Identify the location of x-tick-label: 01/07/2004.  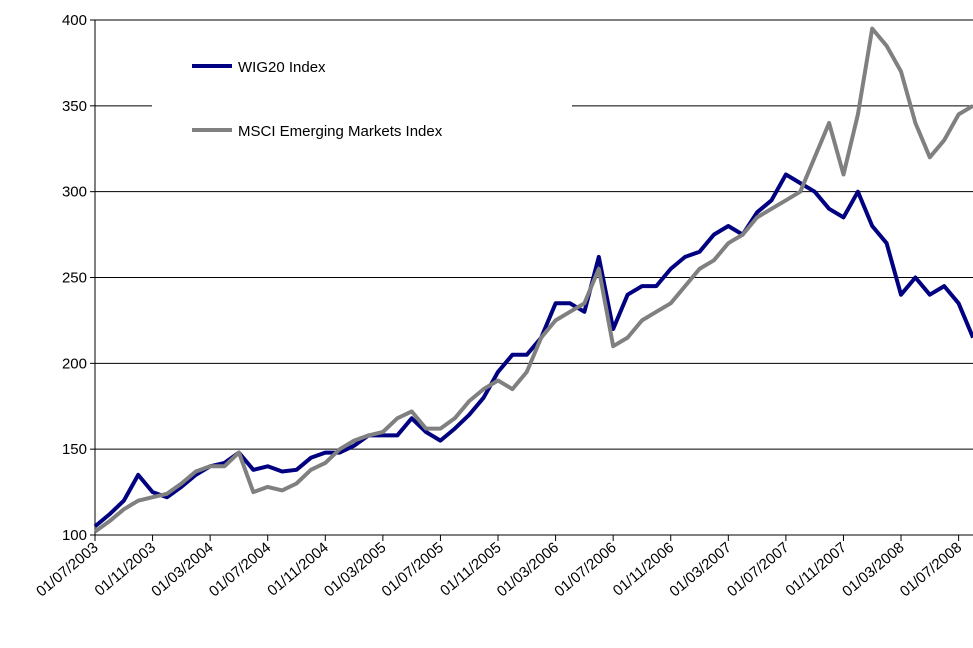
(240, 569).